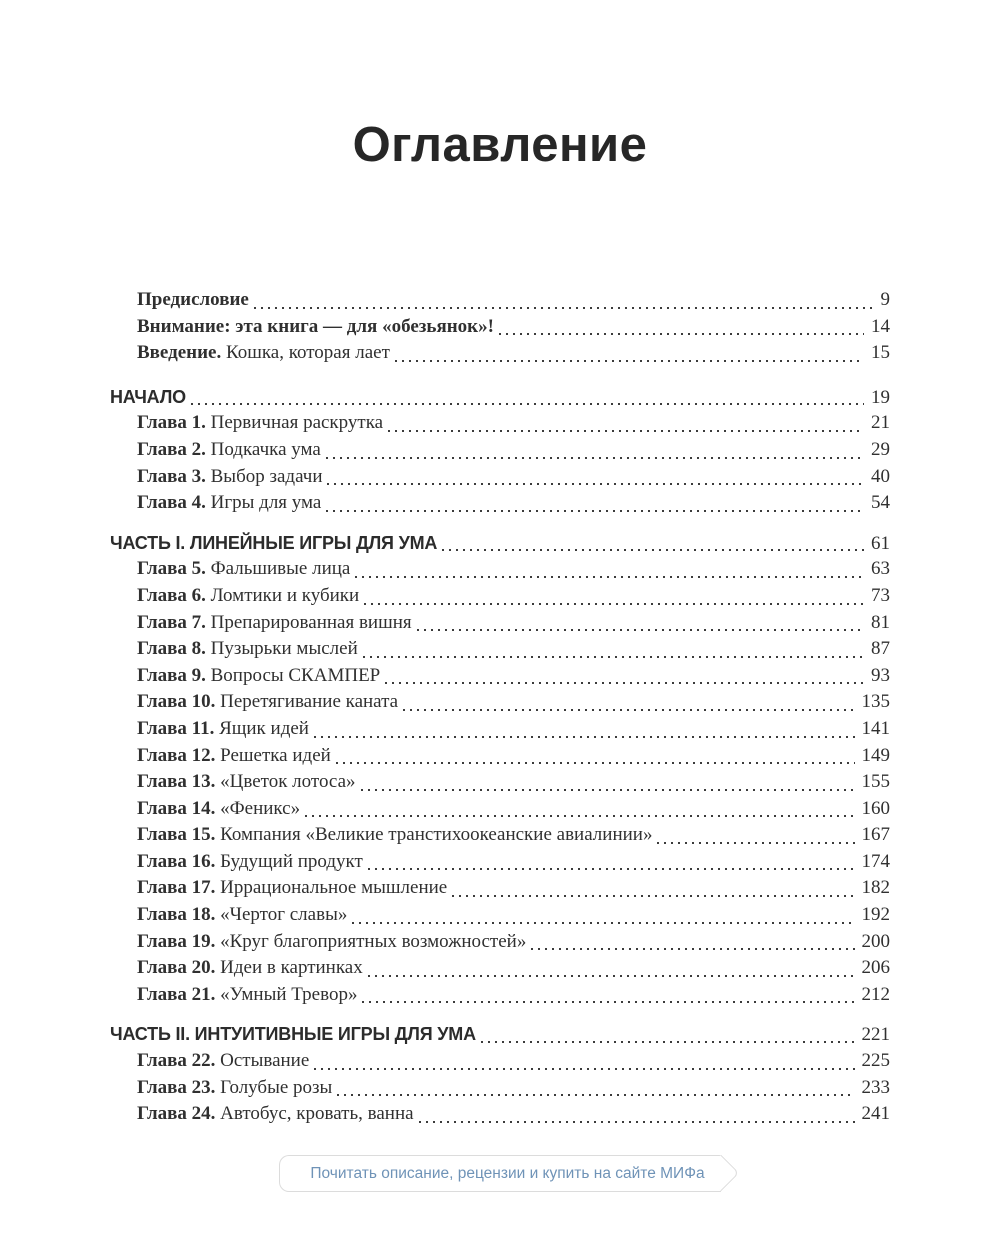 The width and height of the screenshot is (1000, 1237). I want to click on toc-entry: Глава 24. Автобус, кровать, ванна 241, so click(500, 1114).